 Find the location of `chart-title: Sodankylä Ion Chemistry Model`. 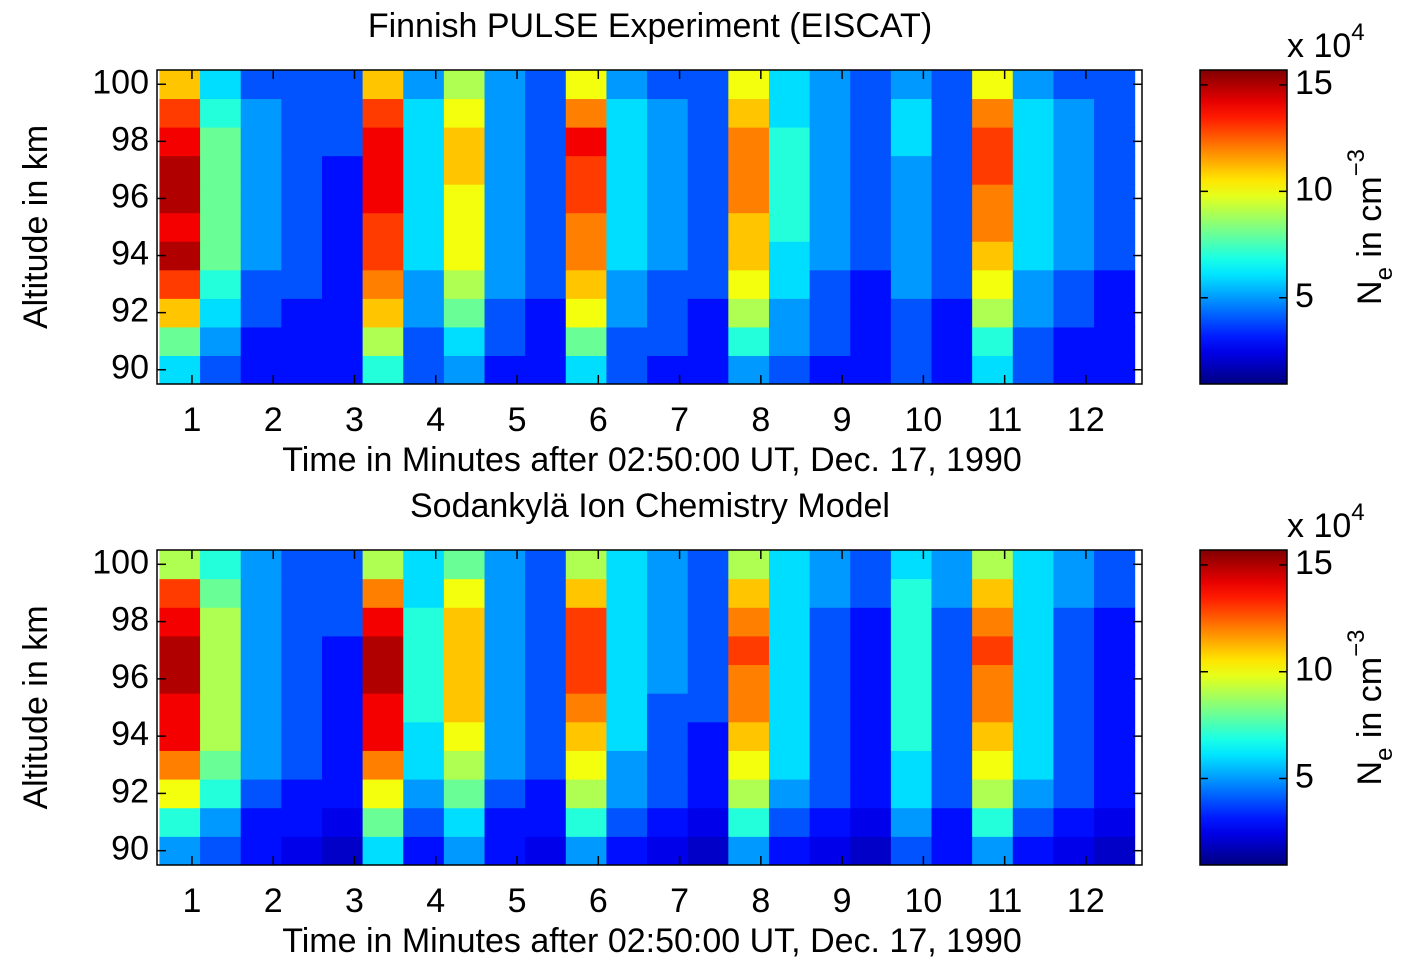

chart-title: Sodankylä Ion Chemistry Model is located at coordinates (650, 506).